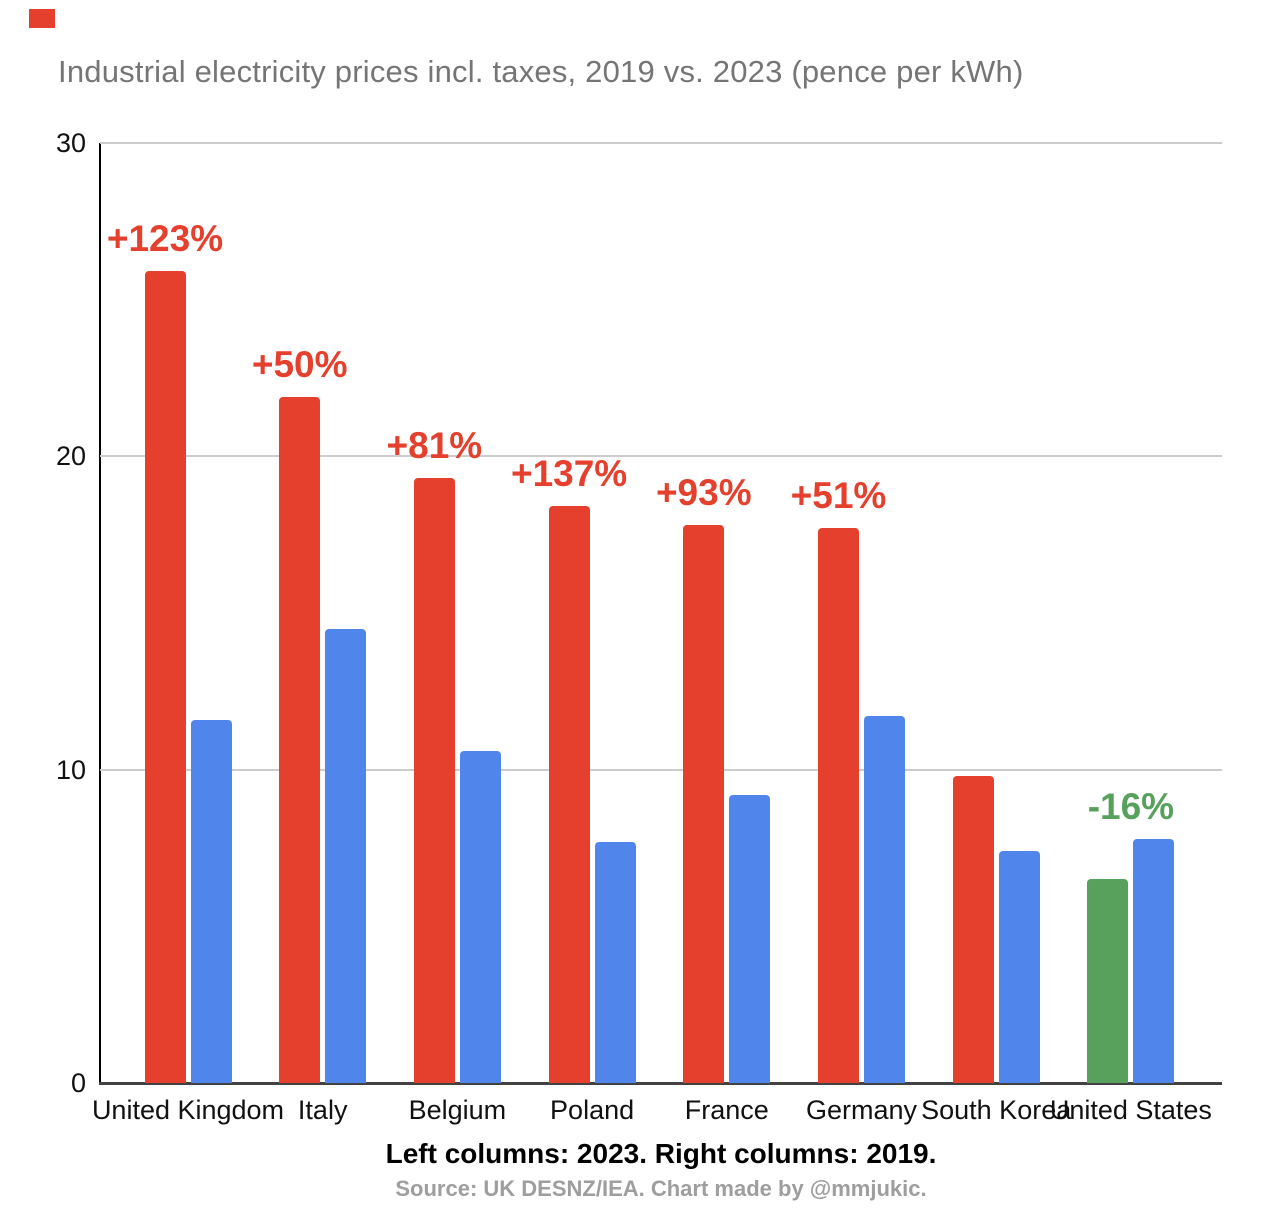 The image size is (1280, 1222). Describe the element at coordinates (480, 917) in the screenshot. I see `bar-2019-belgium` at that location.